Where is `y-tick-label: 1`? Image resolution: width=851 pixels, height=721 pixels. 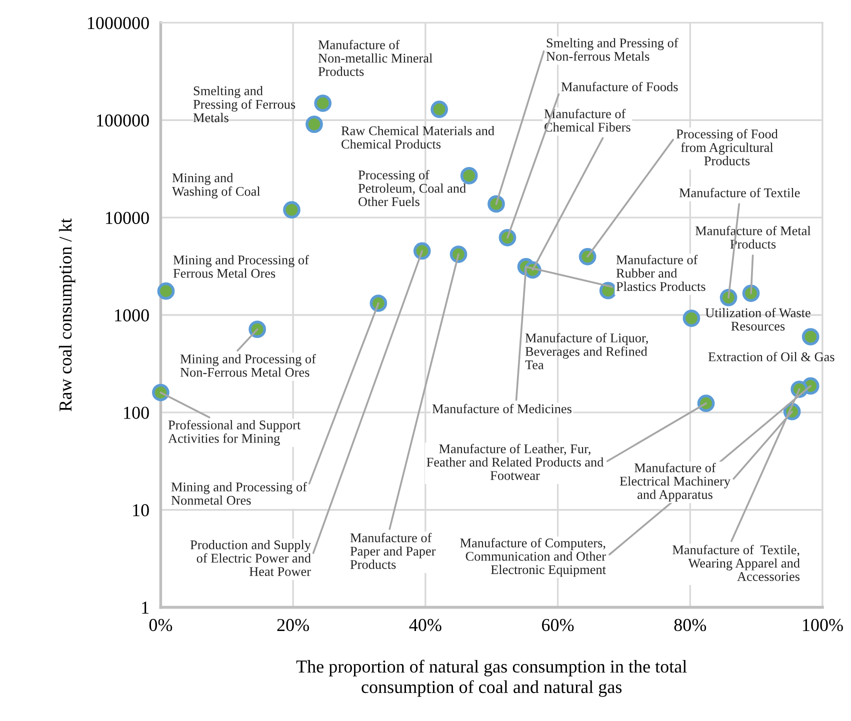
y-tick-label: 1 is located at coordinates (145, 608).